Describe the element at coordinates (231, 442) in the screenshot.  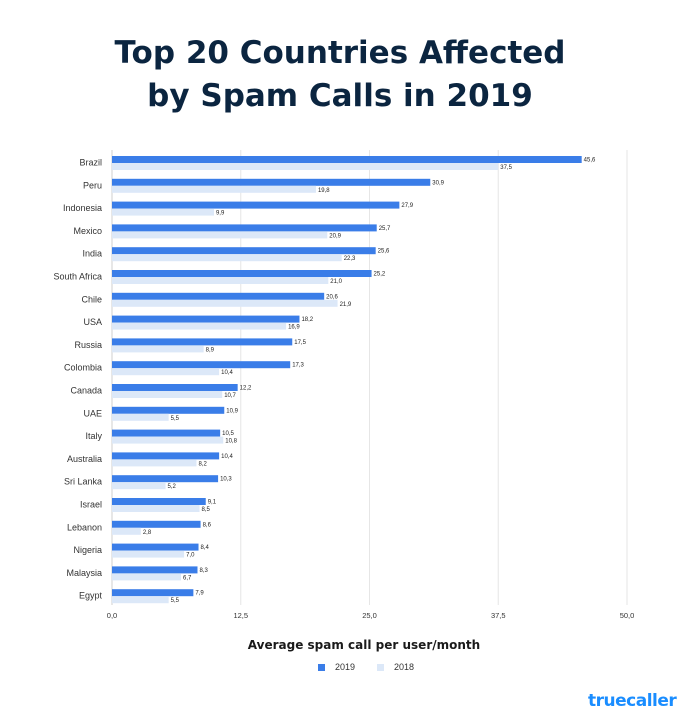
I see `data-label-2018: 10,8` at that location.